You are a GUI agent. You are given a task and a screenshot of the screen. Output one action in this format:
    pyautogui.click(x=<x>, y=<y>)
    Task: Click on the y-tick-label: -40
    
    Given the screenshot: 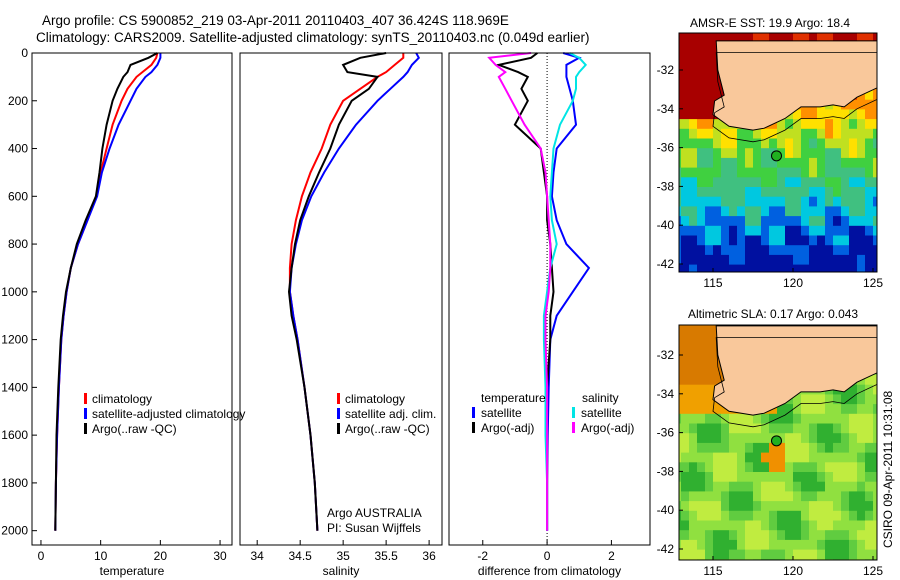 What is the action you would take?
    pyautogui.click(x=666, y=510)
    